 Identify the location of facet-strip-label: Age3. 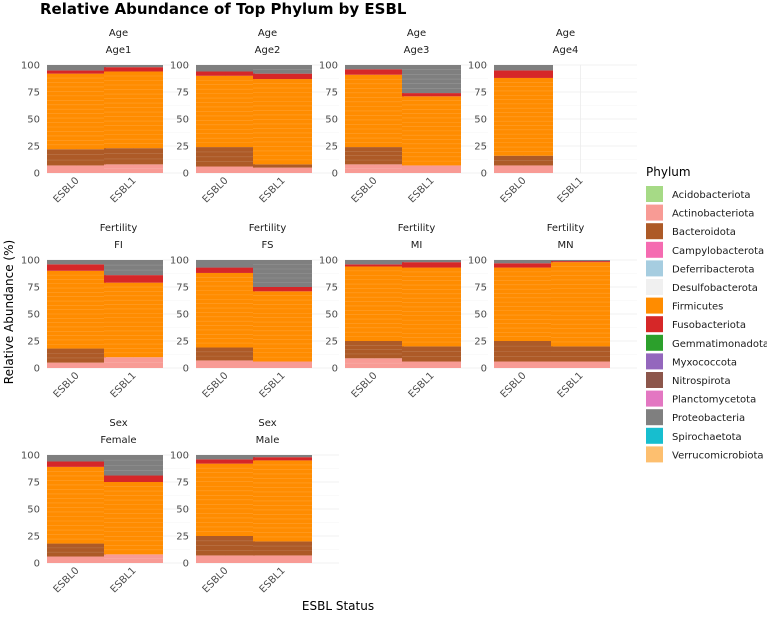
(417, 50).